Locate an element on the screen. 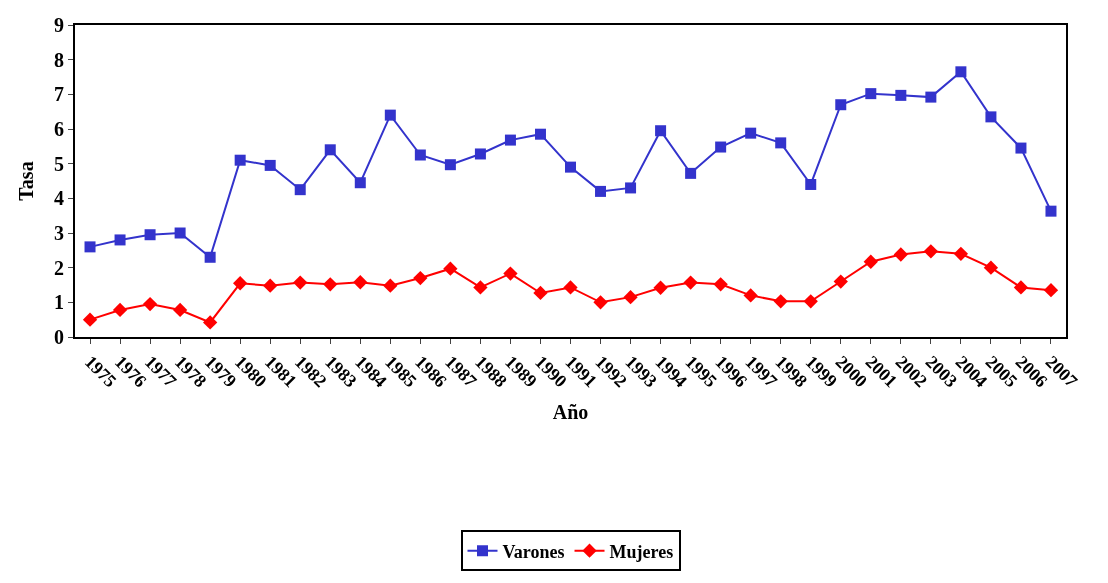 This screenshot has width=1108, height=583. y-tick-label: 2 is located at coordinates (59, 267).